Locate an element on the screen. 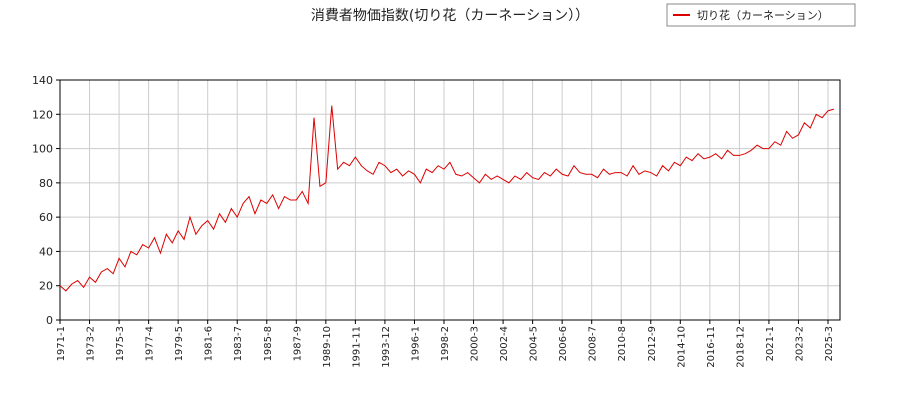 The width and height of the screenshot is (900, 400). x-tick-label: 1985-8 is located at coordinates (268, 343).